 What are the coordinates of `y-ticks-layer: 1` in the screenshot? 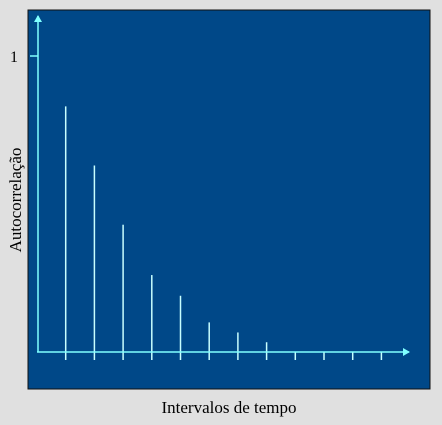 It's located at (24, 57).